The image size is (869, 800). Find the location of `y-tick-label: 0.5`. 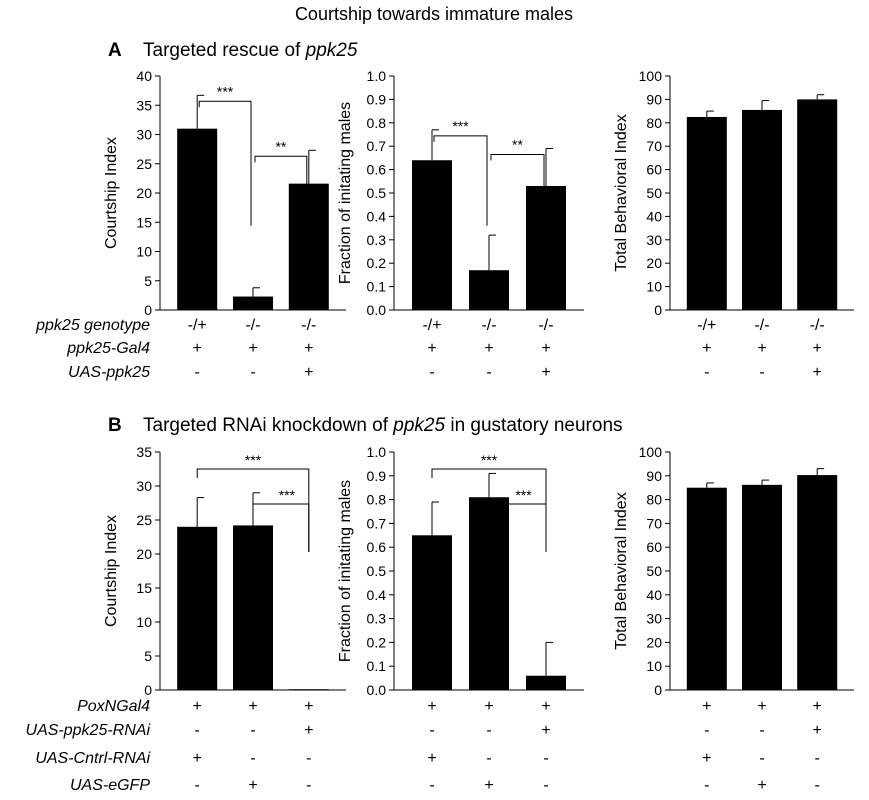

y-tick-label: 0.5 is located at coordinates (377, 571).